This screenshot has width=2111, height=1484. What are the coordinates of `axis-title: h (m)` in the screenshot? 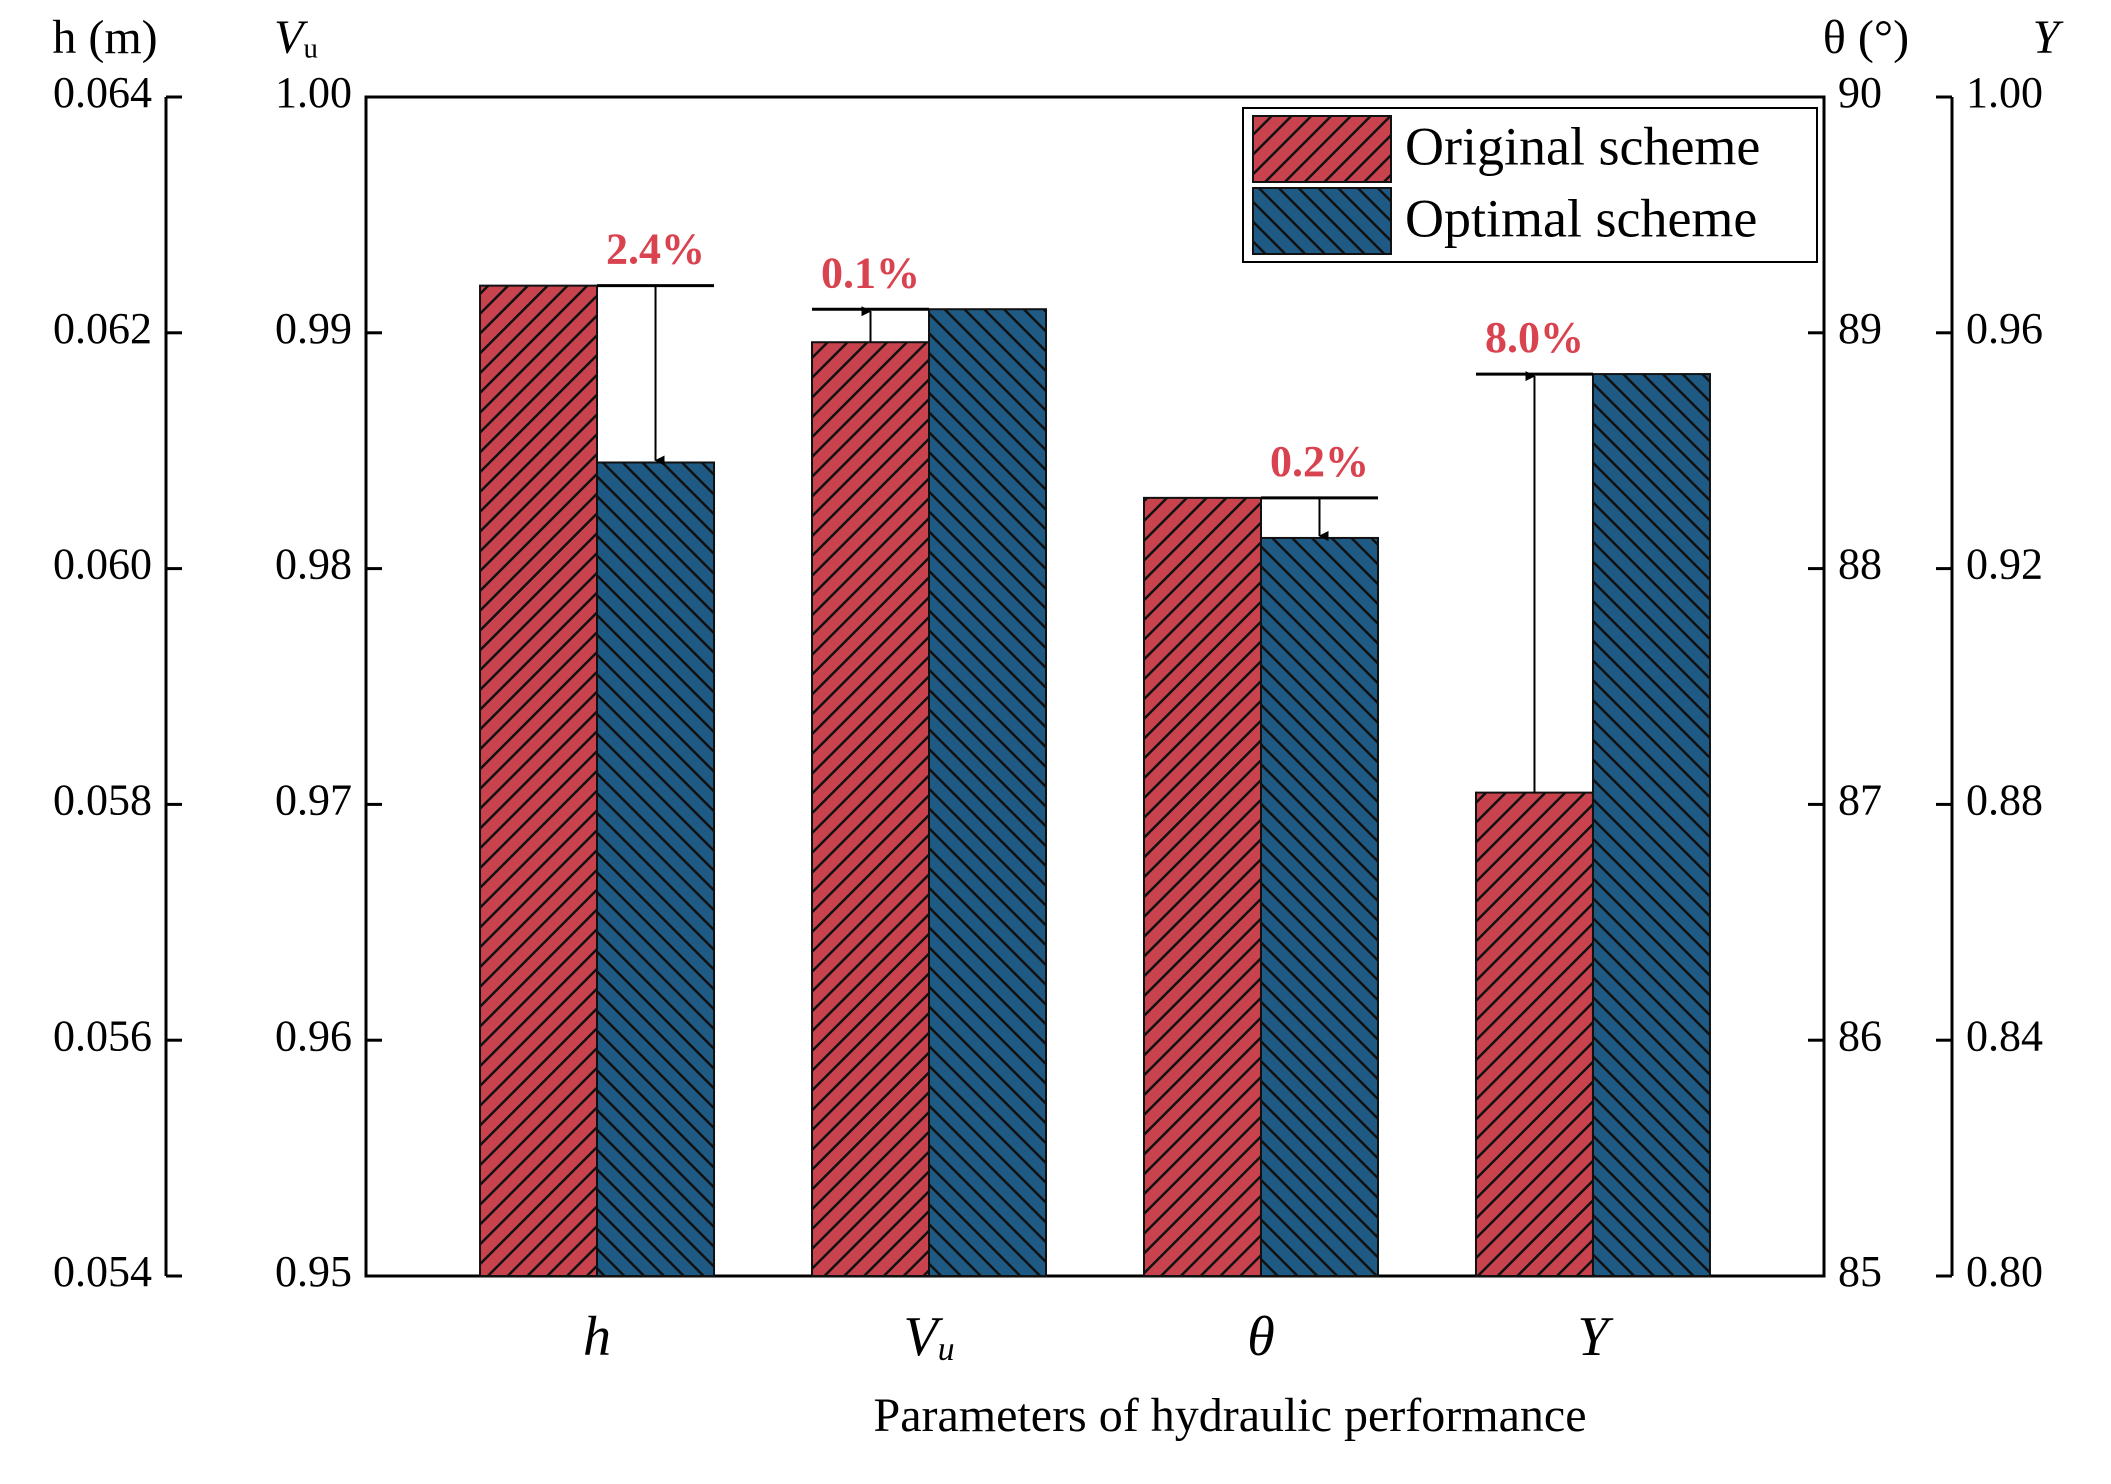 It's located at (104, 37).